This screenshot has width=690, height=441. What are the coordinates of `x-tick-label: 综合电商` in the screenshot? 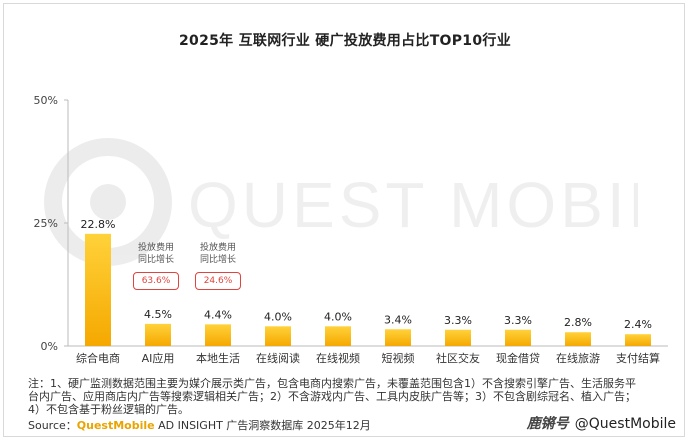 It's located at (98, 358).